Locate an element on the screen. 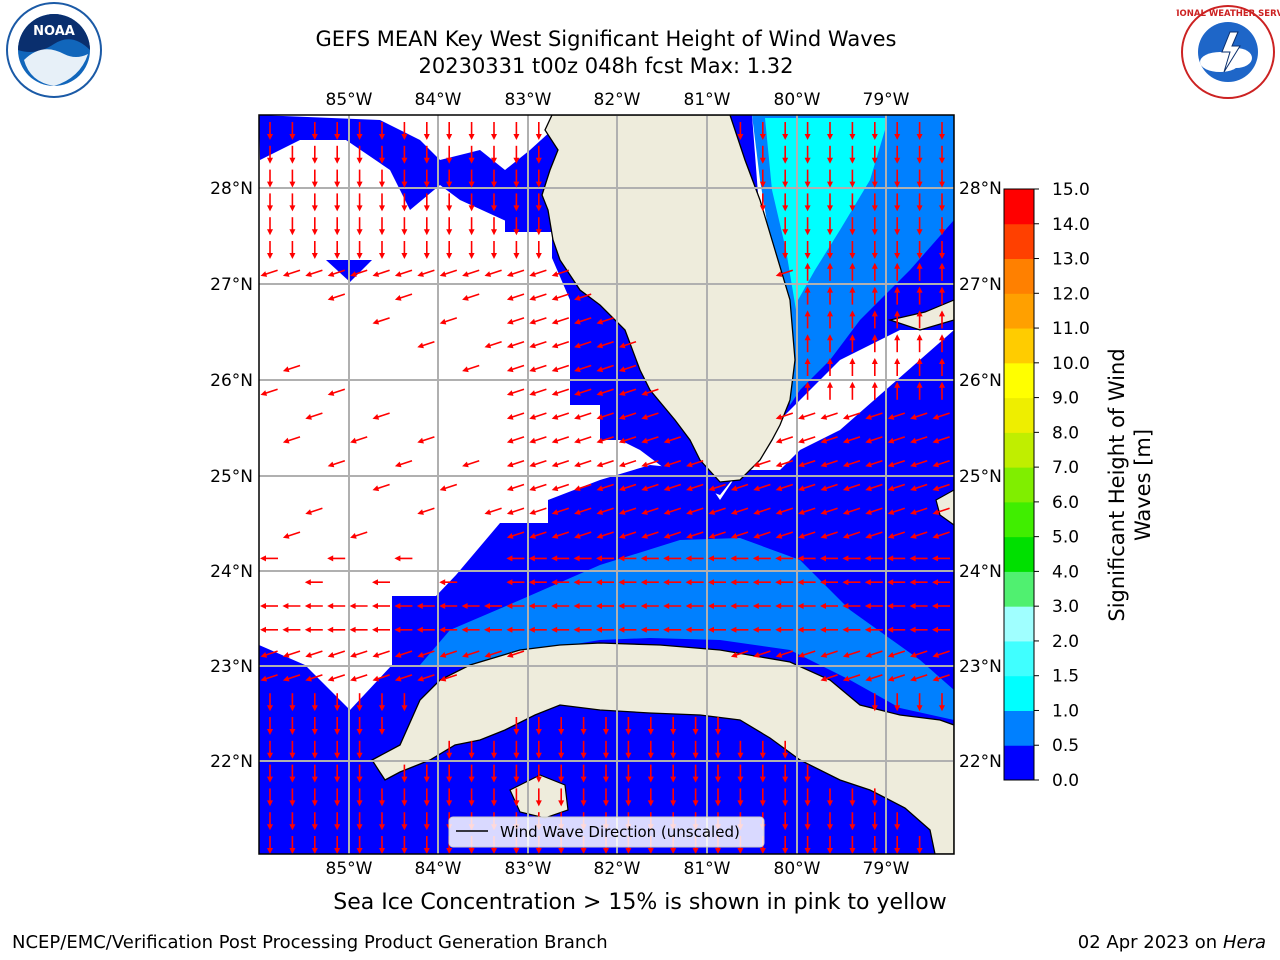 The height and width of the screenshot is (960, 1280). colorbar-tick-label: 1.5 is located at coordinates (1065, 677).